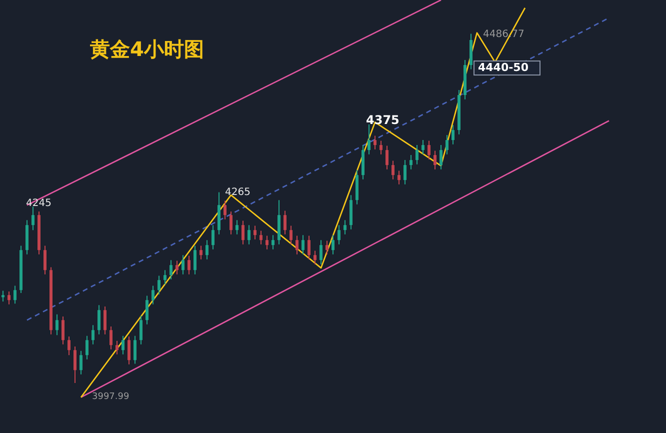 The height and width of the screenshot is (433, 666). I want to click on annotation: 3997.99, so click(111, 397).